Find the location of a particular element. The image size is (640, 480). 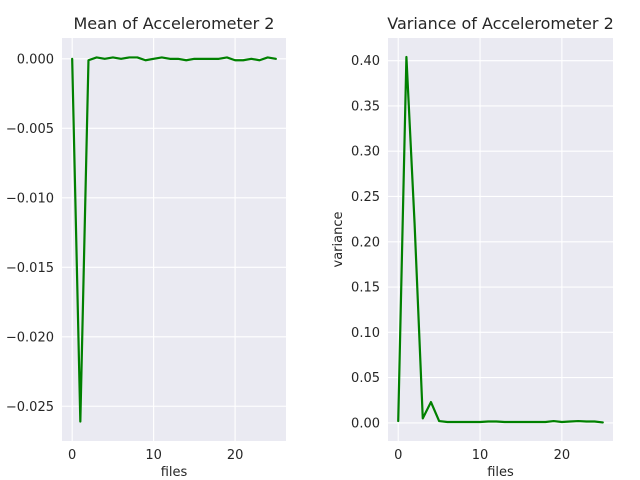

mean-chart-y-tick-label: −0.015 is located at coordinates (30, 268).